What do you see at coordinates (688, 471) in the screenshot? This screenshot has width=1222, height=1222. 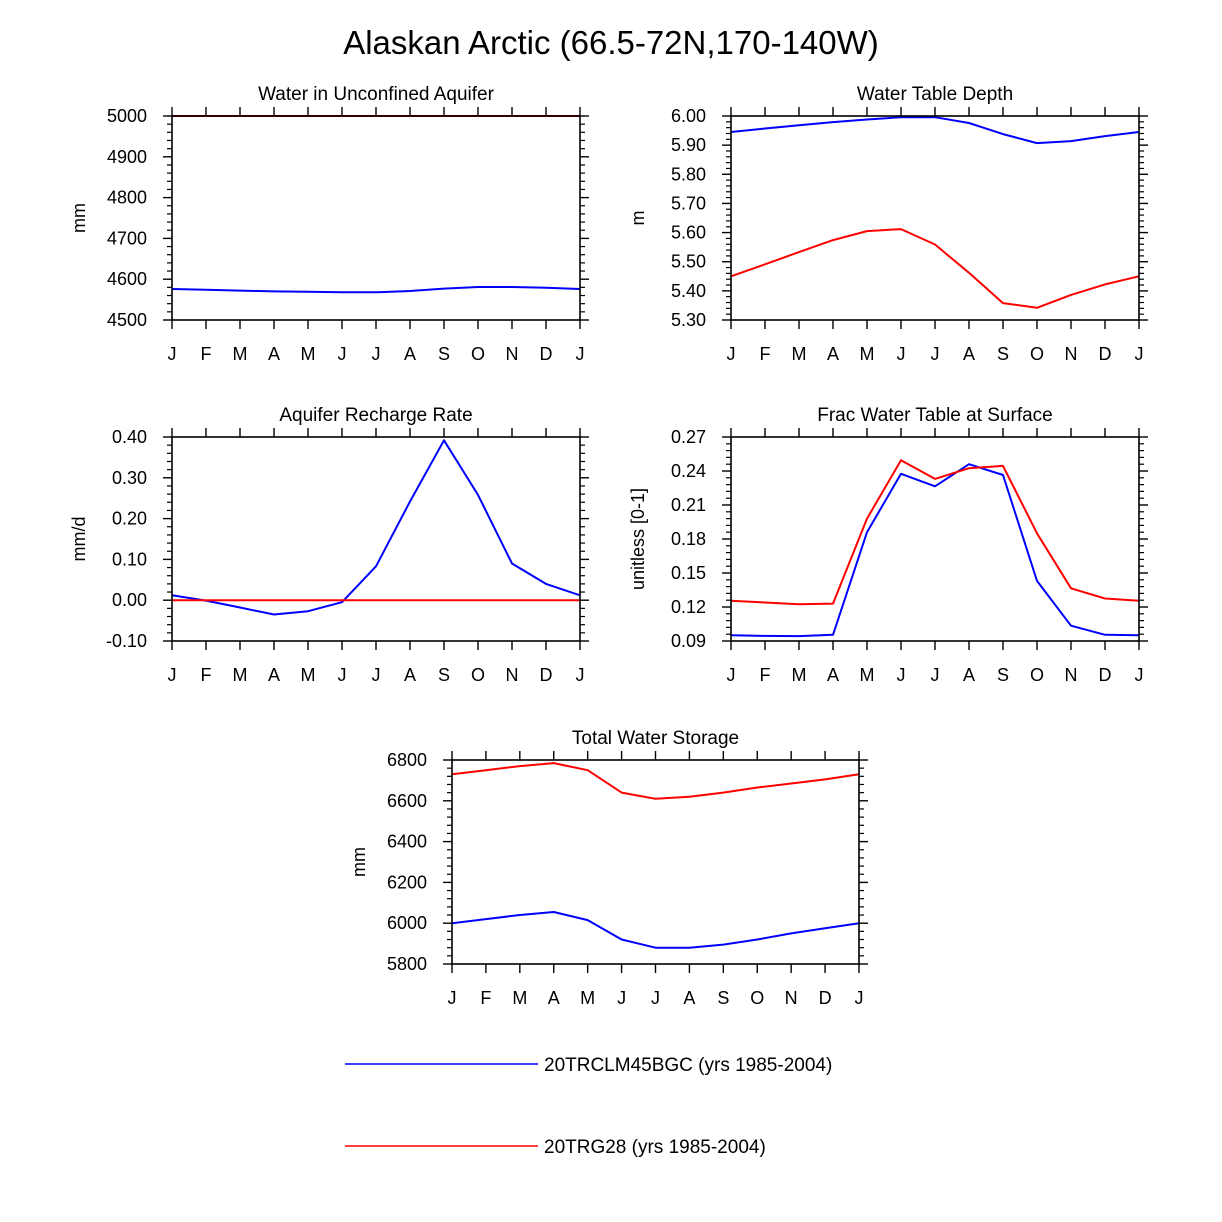 I see `y-tick-label: 0.24` at bounding box center [688, 471].